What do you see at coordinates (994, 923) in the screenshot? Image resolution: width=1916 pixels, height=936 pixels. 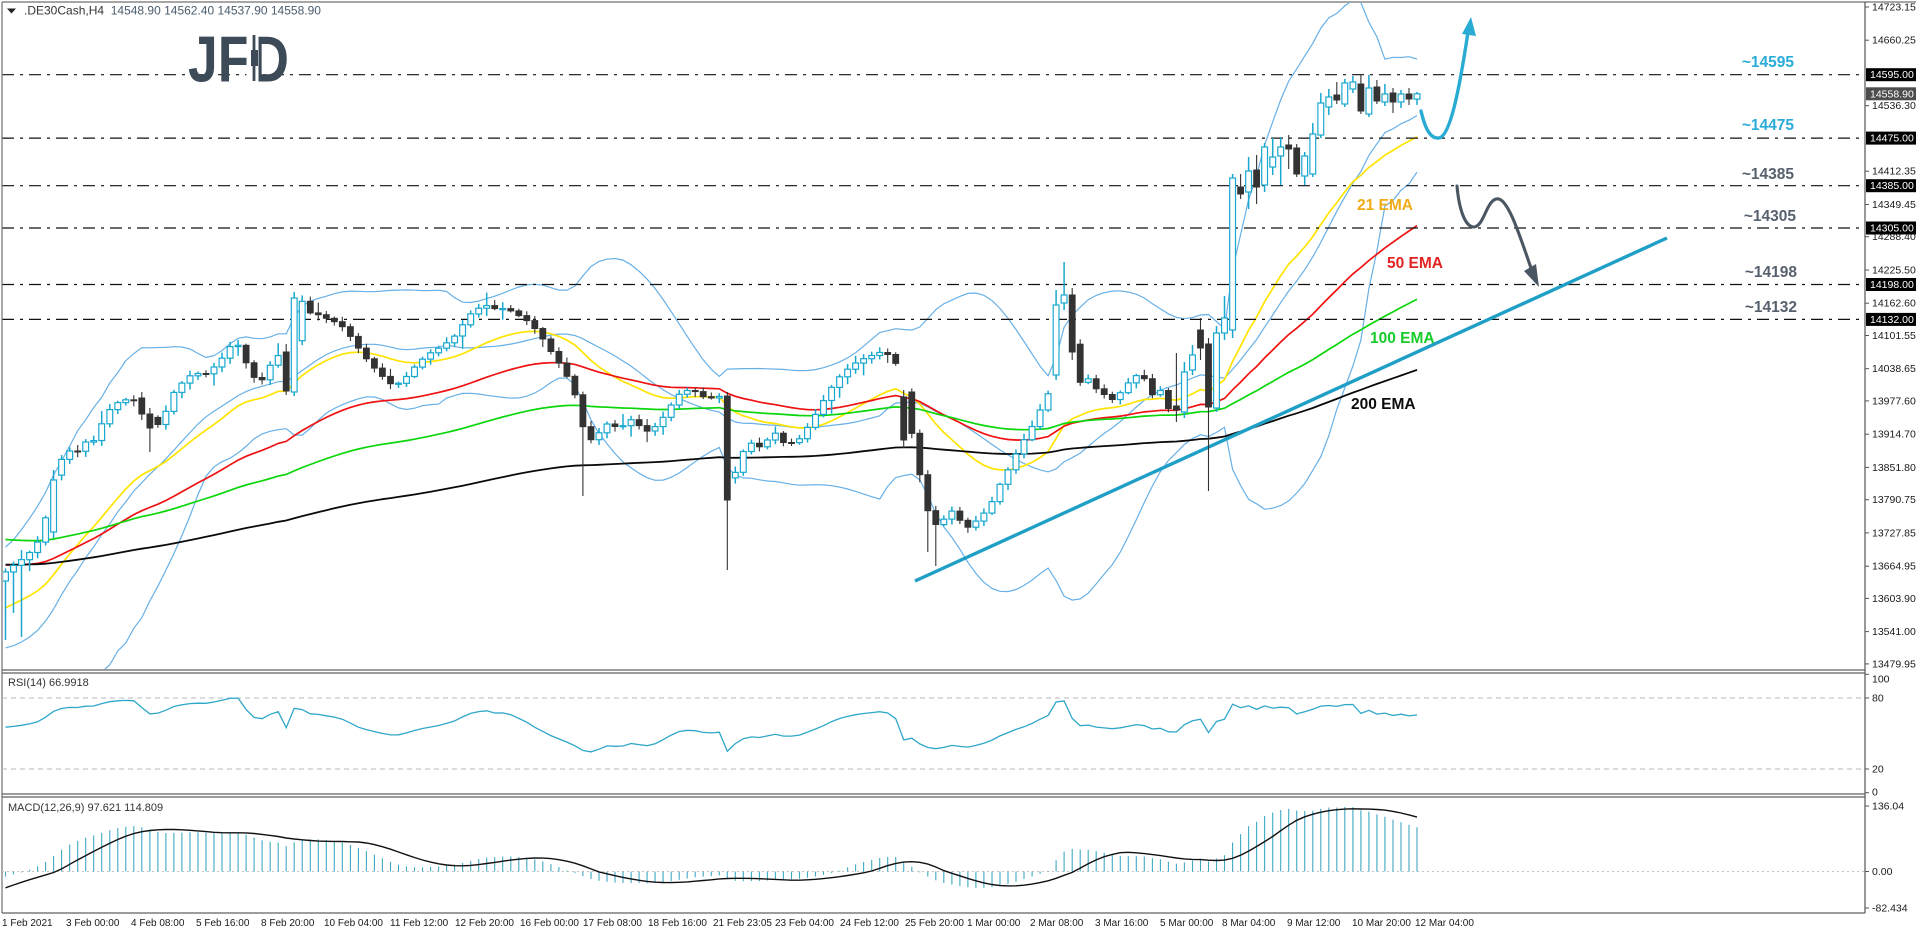 I see `svg-text: 1 Mar 00:00` at bounding box center [994, 923].